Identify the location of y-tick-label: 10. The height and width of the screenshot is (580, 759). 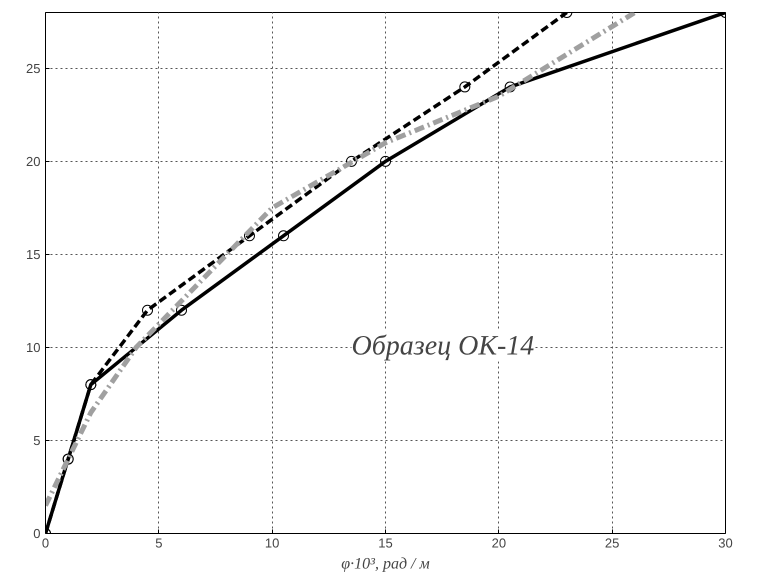
(33, 347).